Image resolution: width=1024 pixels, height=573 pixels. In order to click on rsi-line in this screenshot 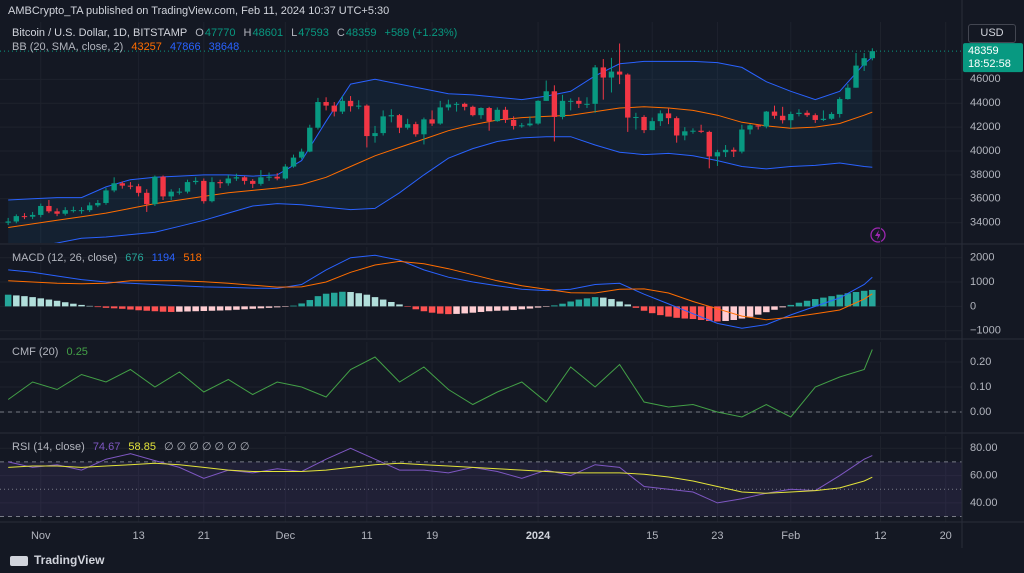, I will do `click(440, 478)`.